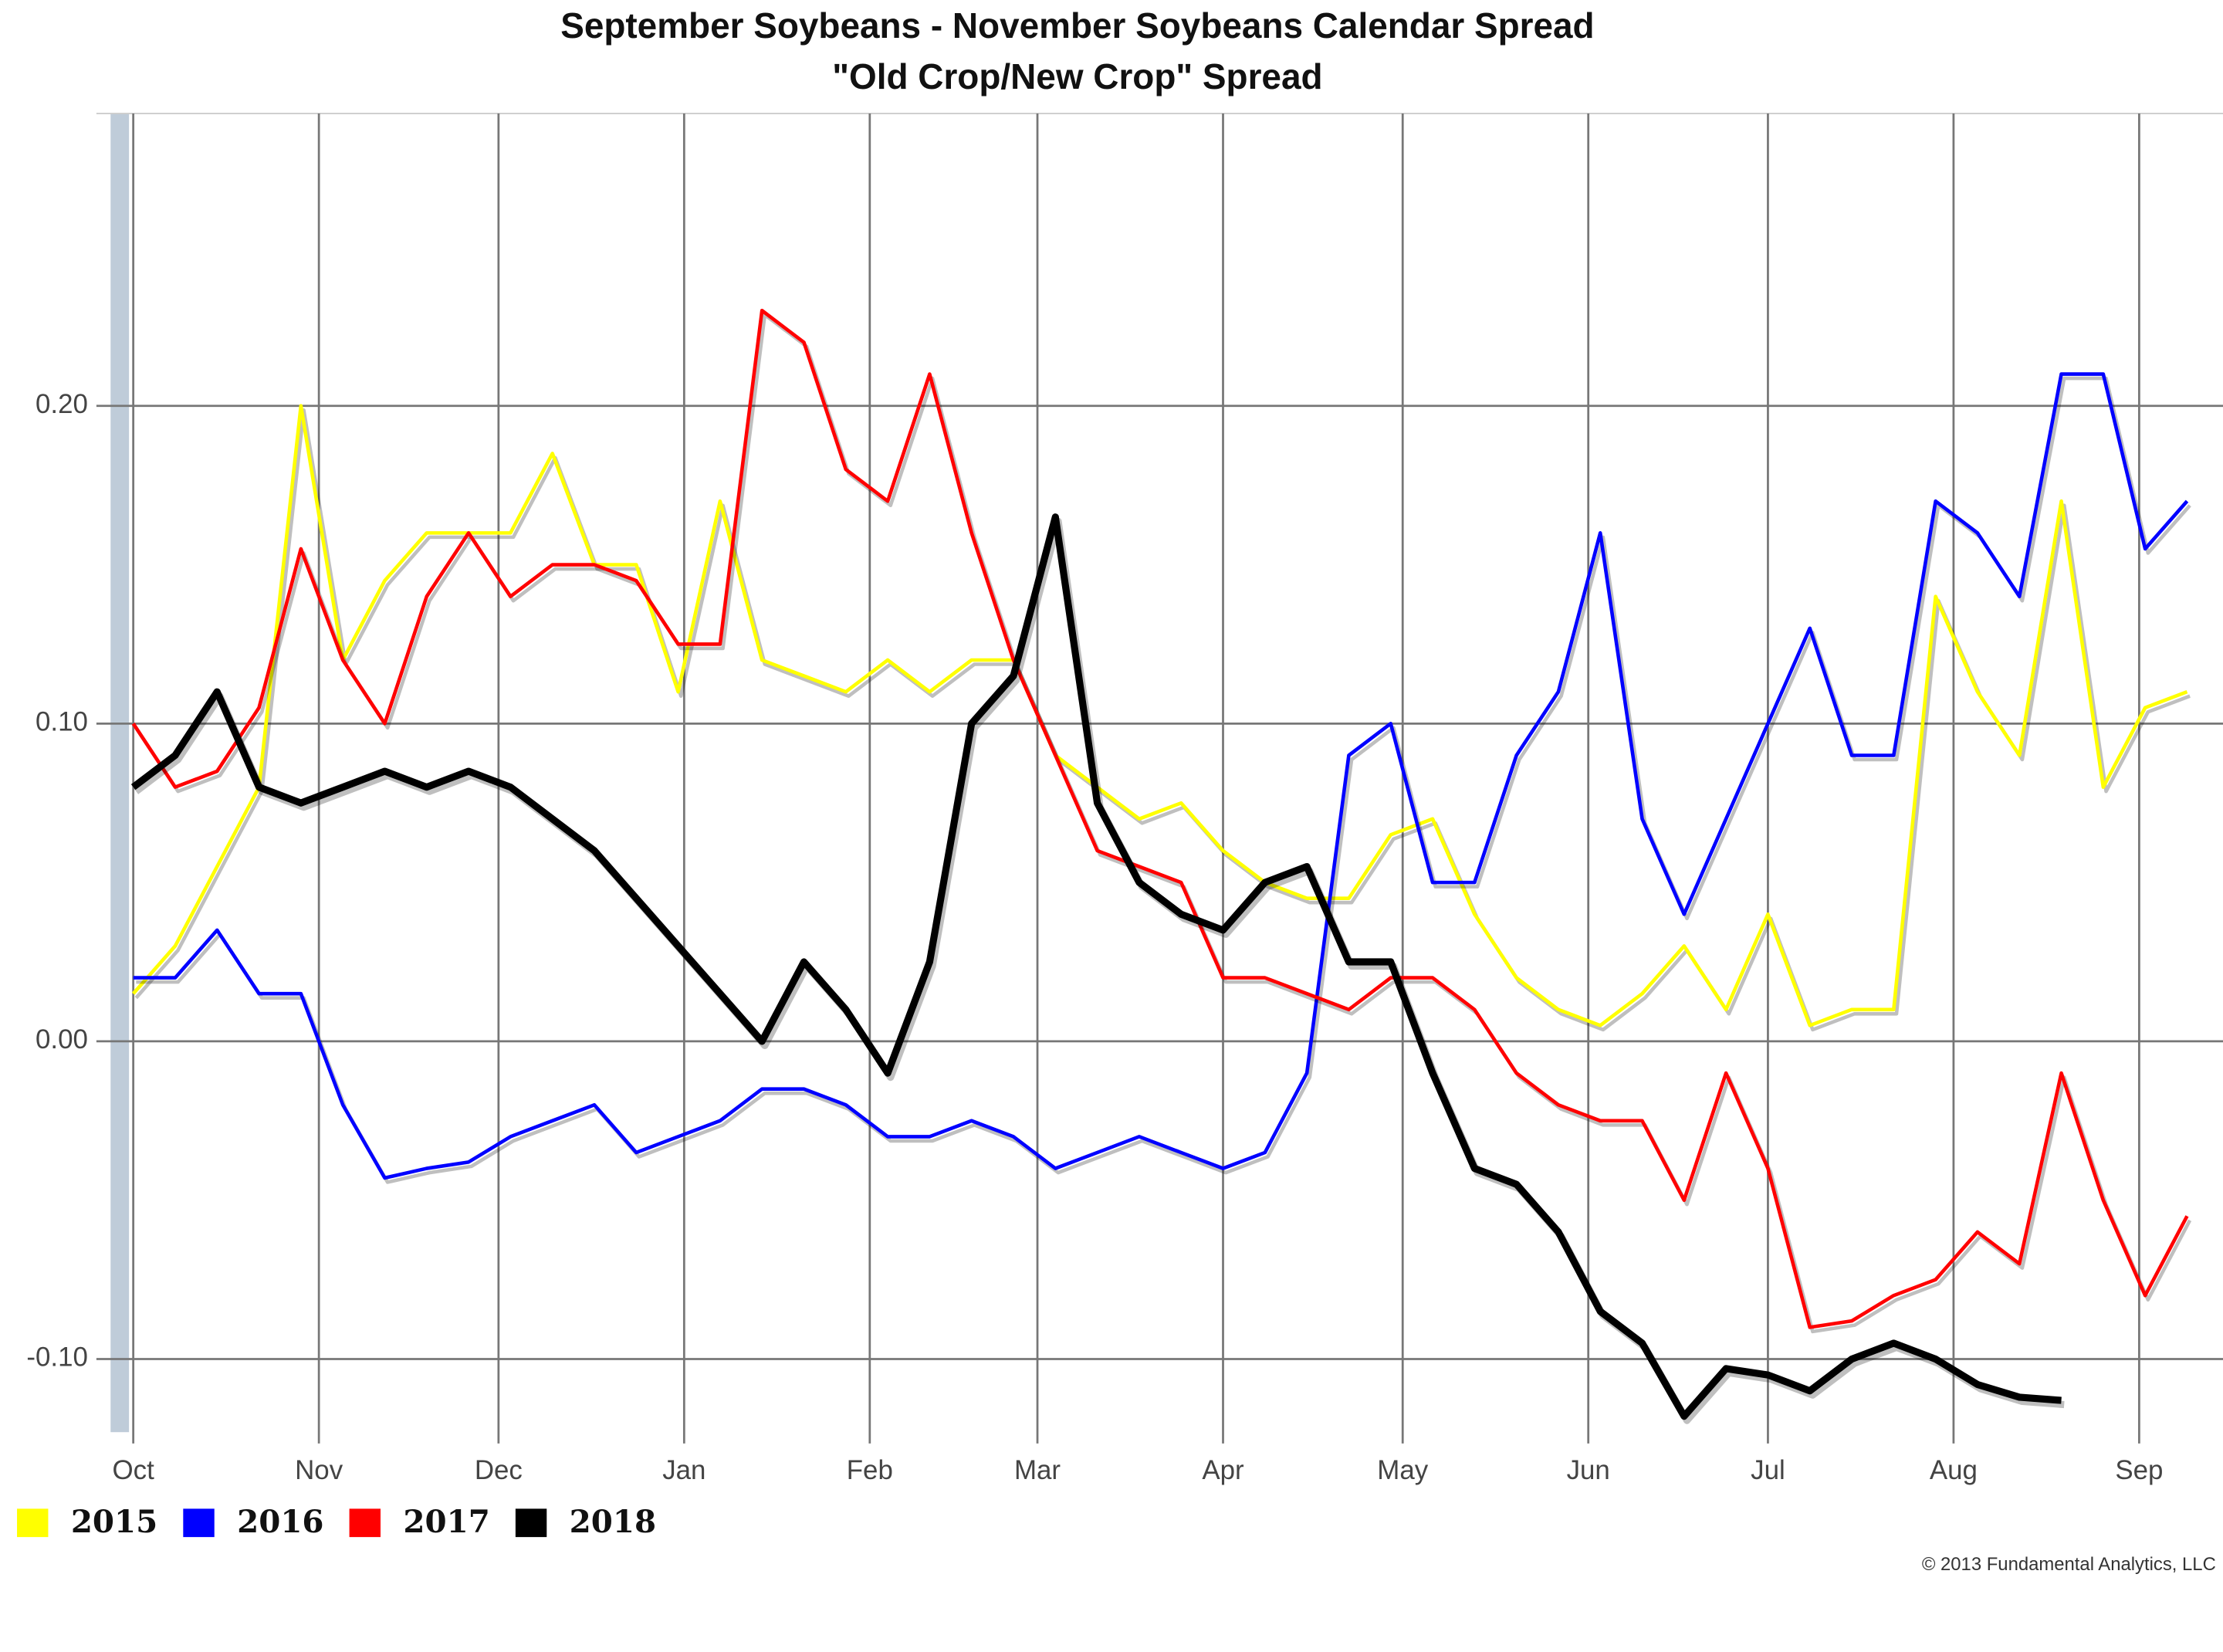  What do you see at coordinates (62, 1039) in the screenshot?
I see `y-tick-label: 0.00` at bounding box center [62, 1039].